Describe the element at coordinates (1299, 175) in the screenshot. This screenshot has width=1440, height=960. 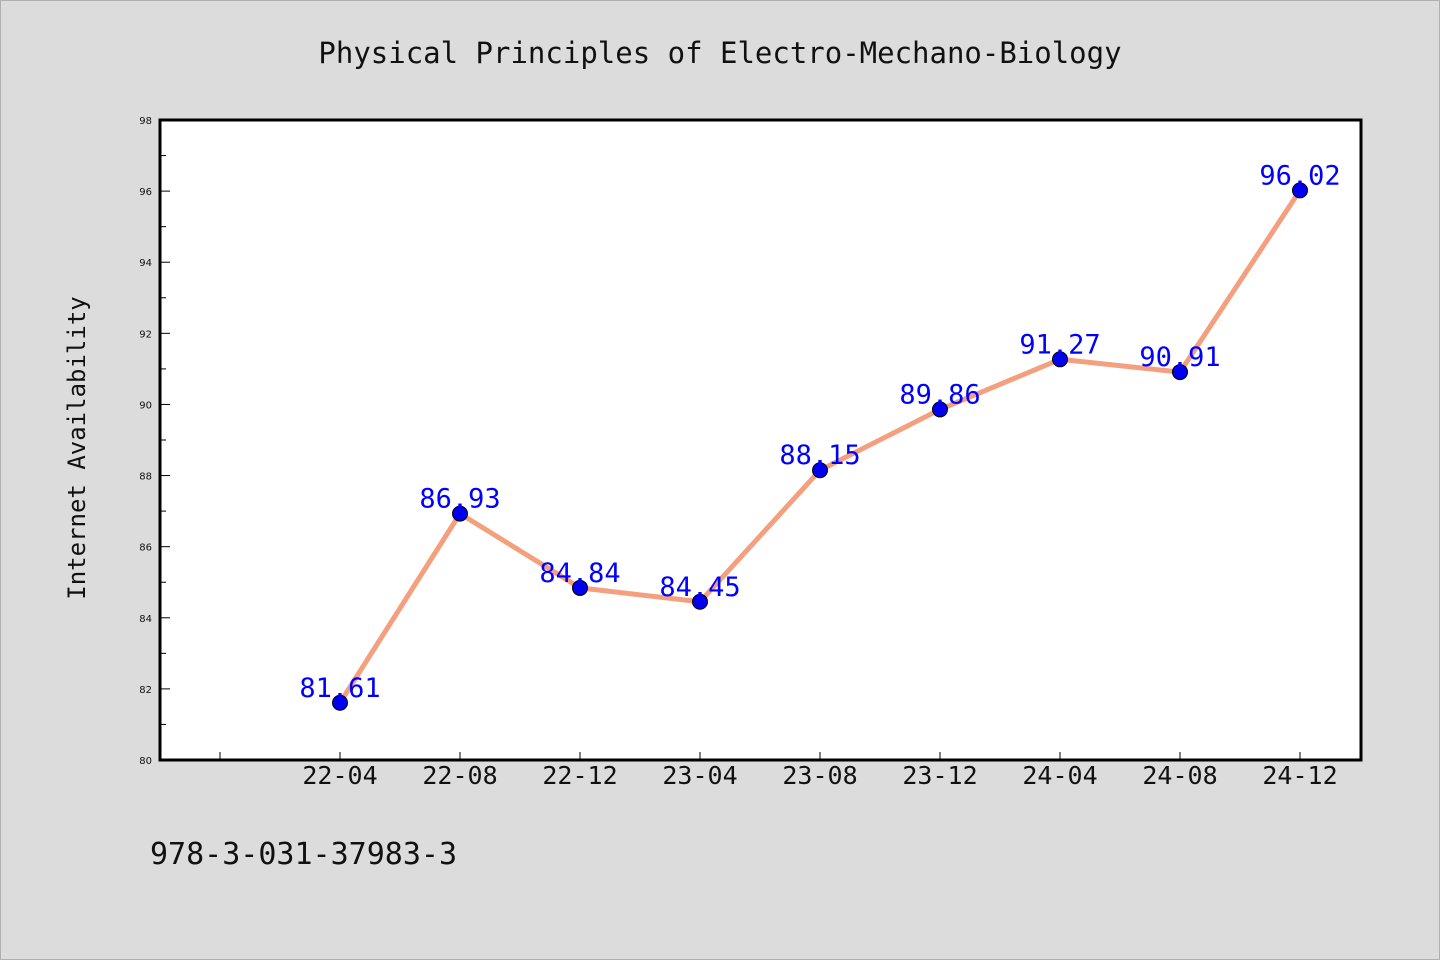
I see `data-label: 96.02` at that location.